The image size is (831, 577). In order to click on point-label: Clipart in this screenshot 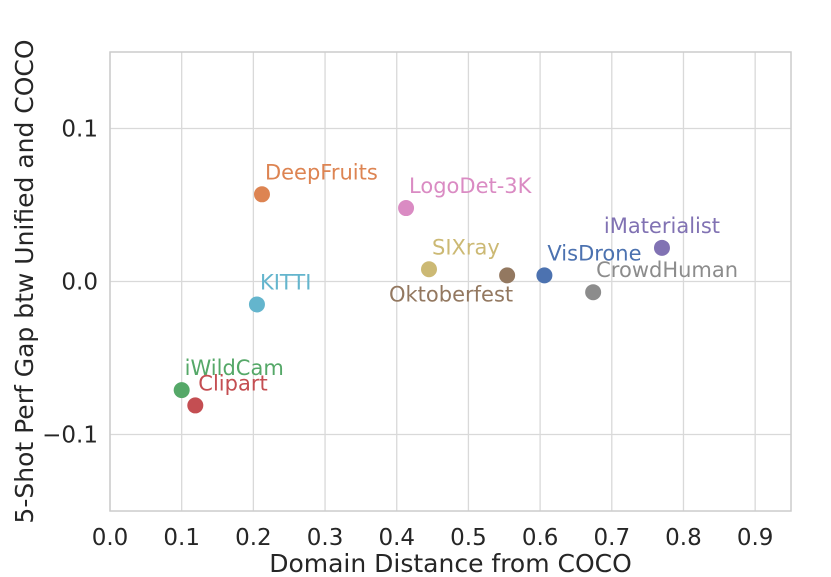, I will do `click(232, 383)`.